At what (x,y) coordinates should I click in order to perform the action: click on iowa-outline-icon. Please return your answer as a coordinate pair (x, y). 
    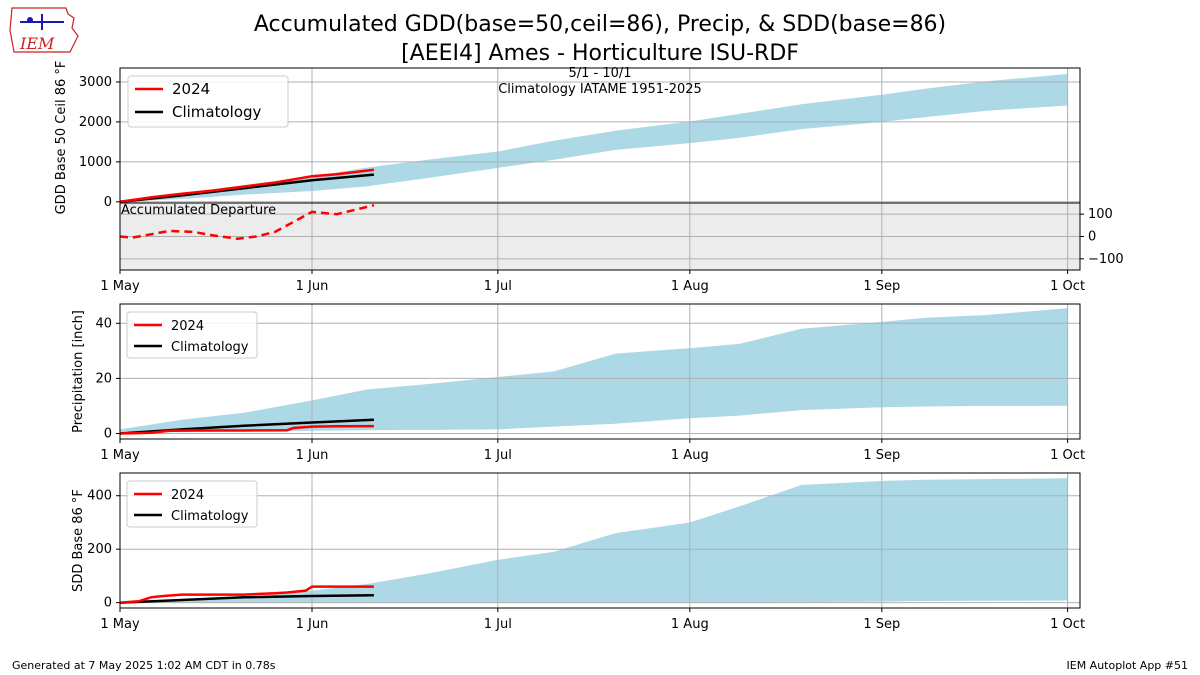
    Looking at the image, I should click on (44, 30).